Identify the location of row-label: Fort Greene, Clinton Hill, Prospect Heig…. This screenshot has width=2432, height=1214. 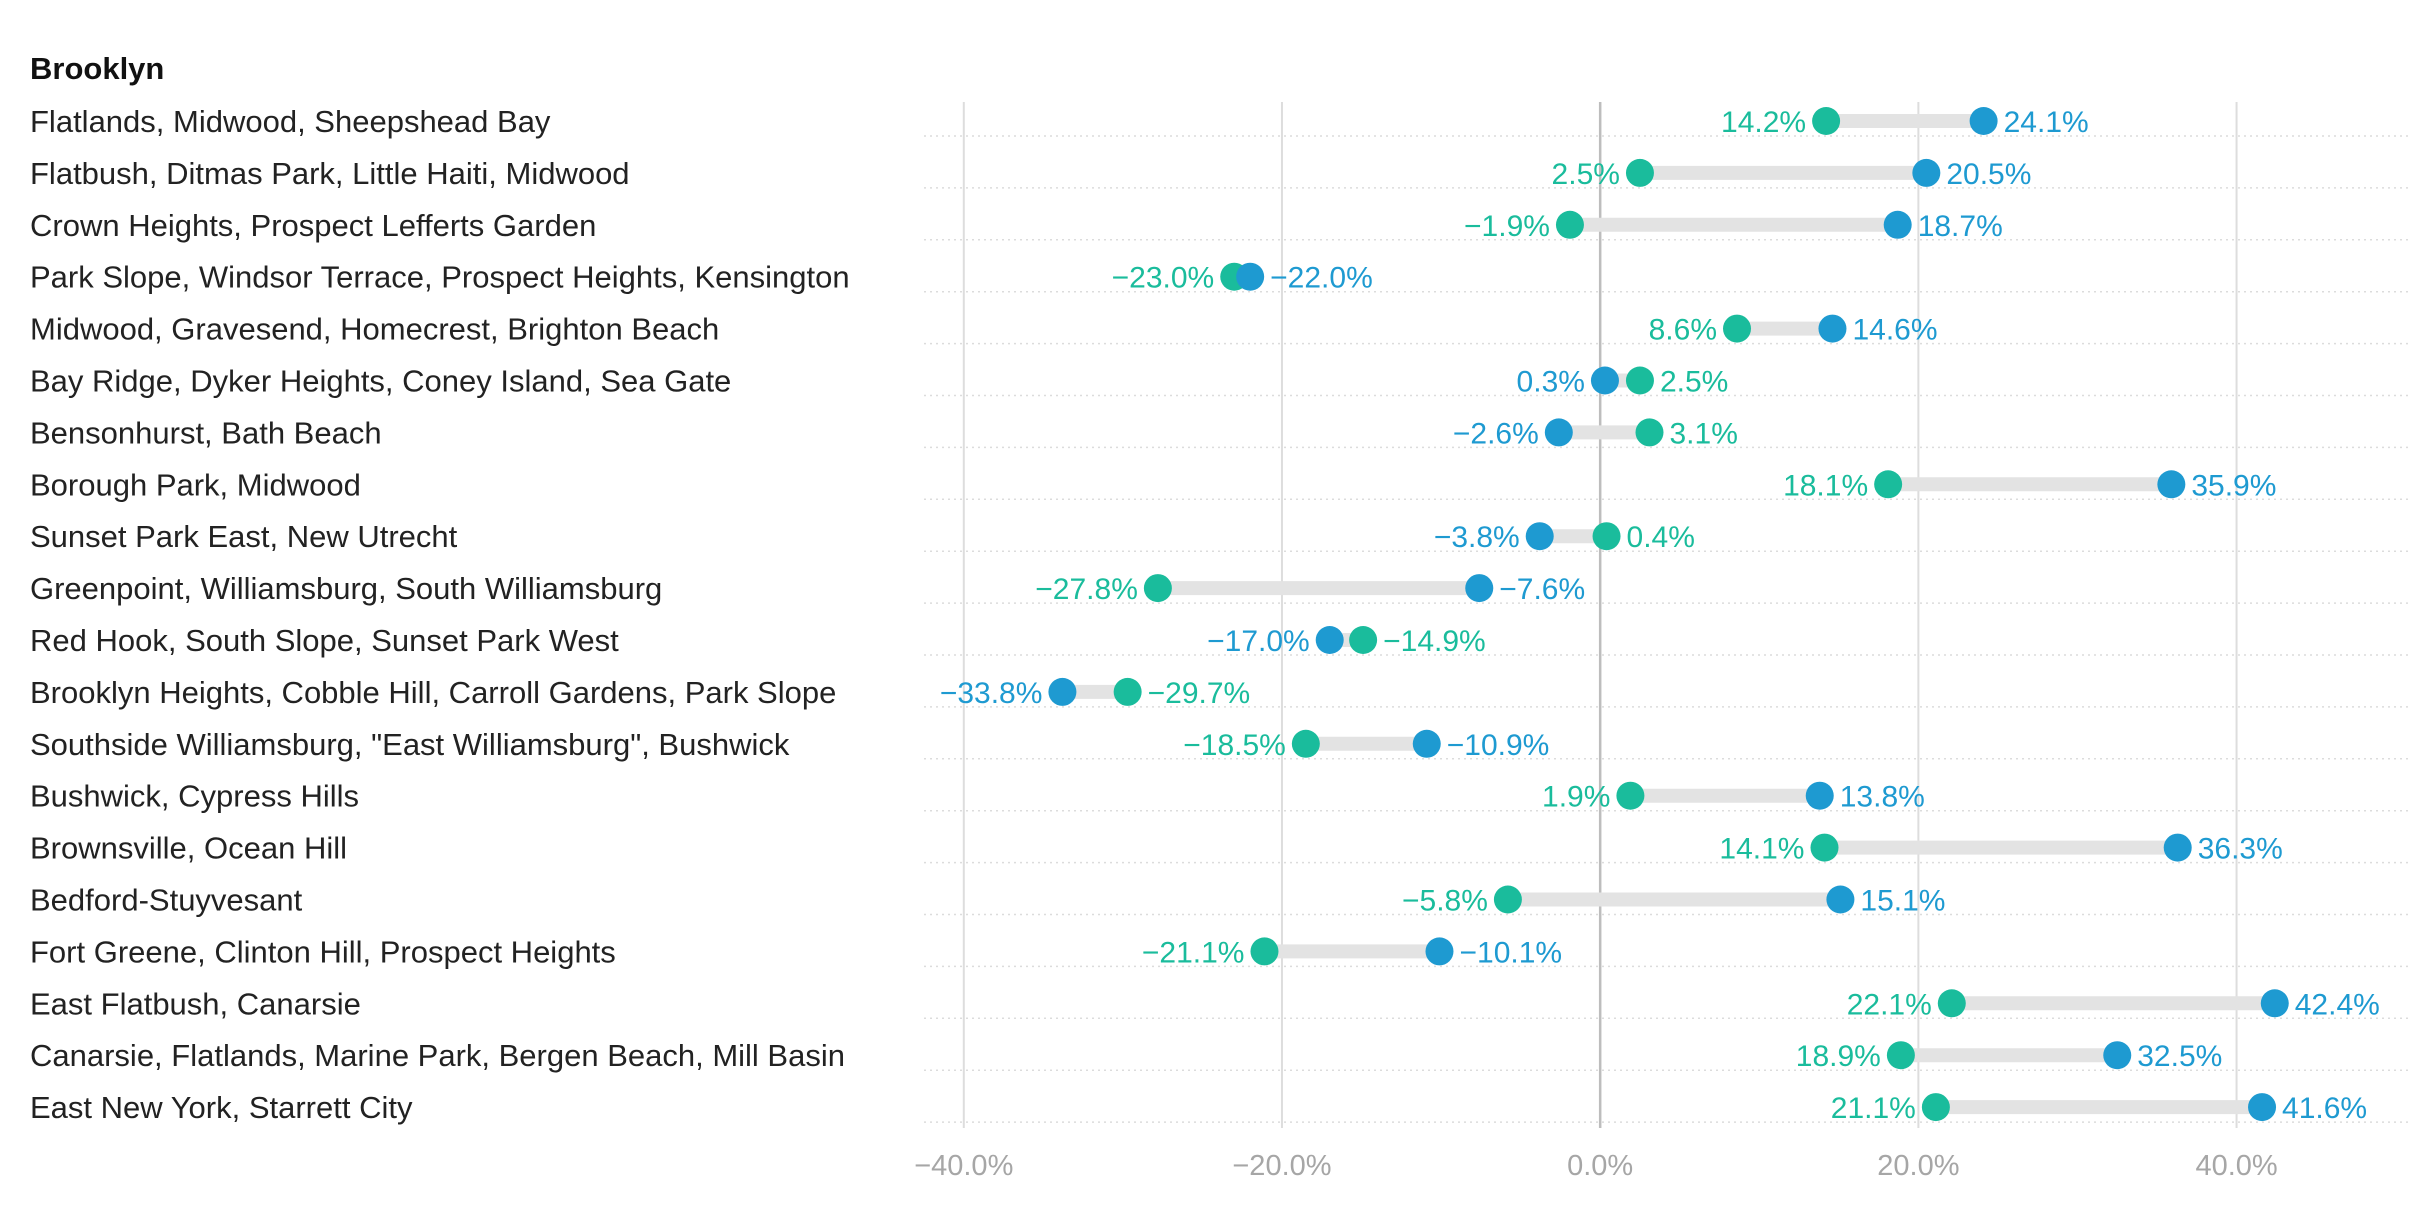
(323, 951).